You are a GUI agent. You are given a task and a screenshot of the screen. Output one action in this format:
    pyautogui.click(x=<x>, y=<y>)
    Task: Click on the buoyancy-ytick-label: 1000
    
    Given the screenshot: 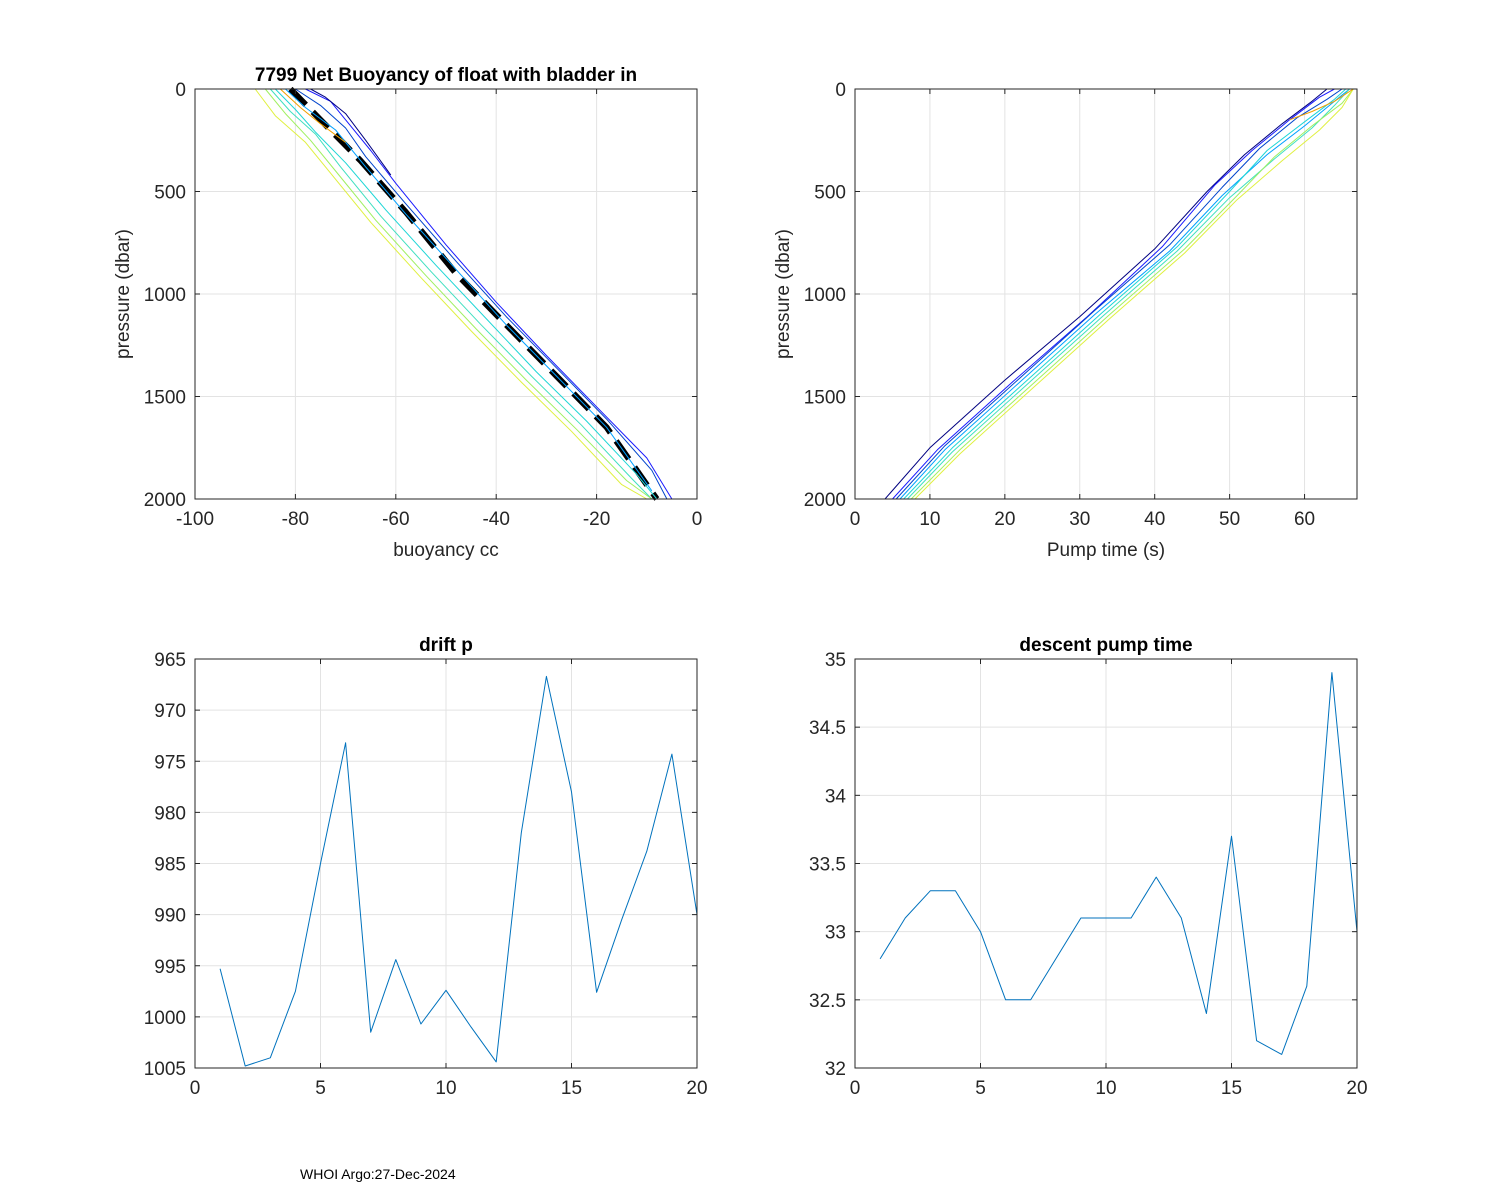 What is the action you would take?
    pyautogui.click(x=165, y=295)
    